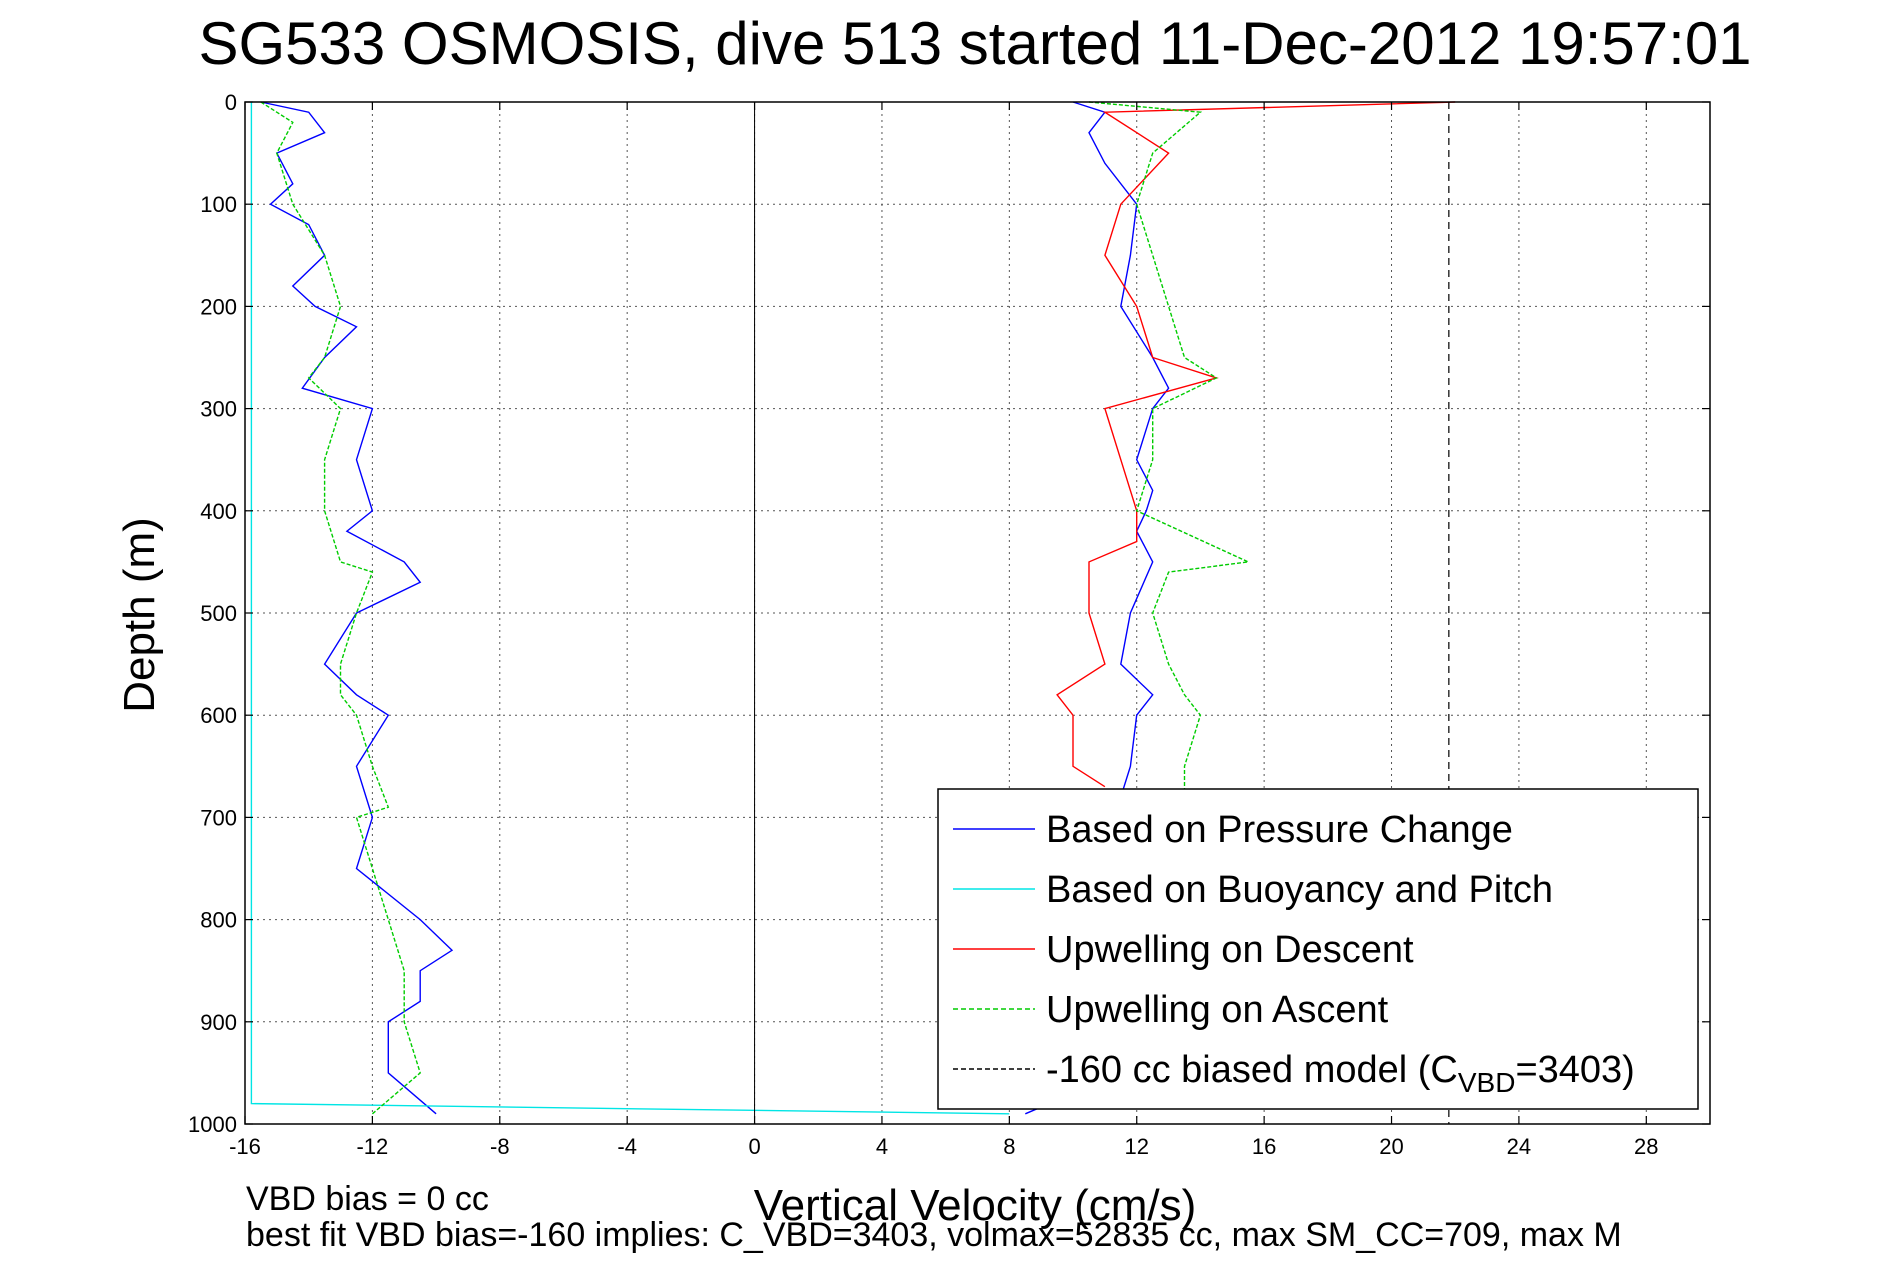  I want to click on y-axis-label: Depth (m), so click(139, 615).